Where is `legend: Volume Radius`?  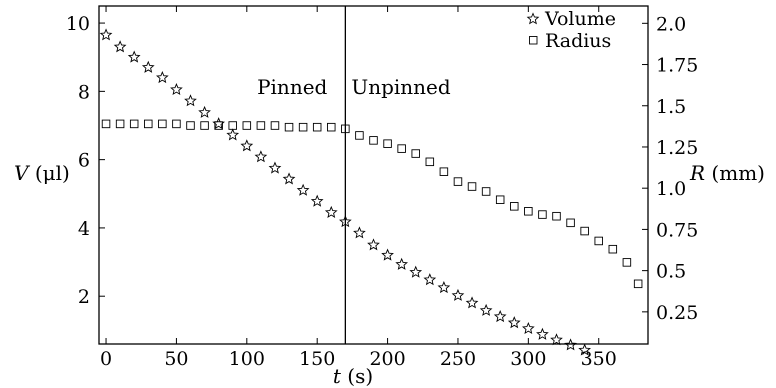
legend: Volume Radius is located at coordinates (571, 30).